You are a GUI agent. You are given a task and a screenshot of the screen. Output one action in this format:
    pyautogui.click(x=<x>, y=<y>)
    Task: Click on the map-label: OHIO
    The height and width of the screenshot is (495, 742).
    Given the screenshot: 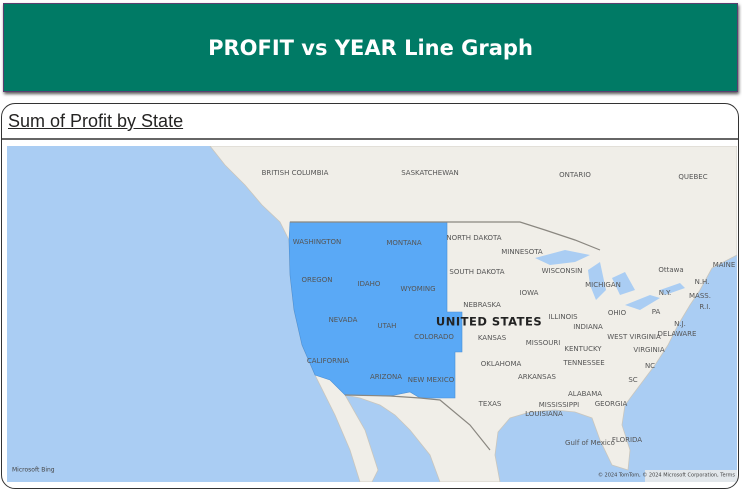 What is the action you would take?
    pyautogui.click(x=617, y=313)
    